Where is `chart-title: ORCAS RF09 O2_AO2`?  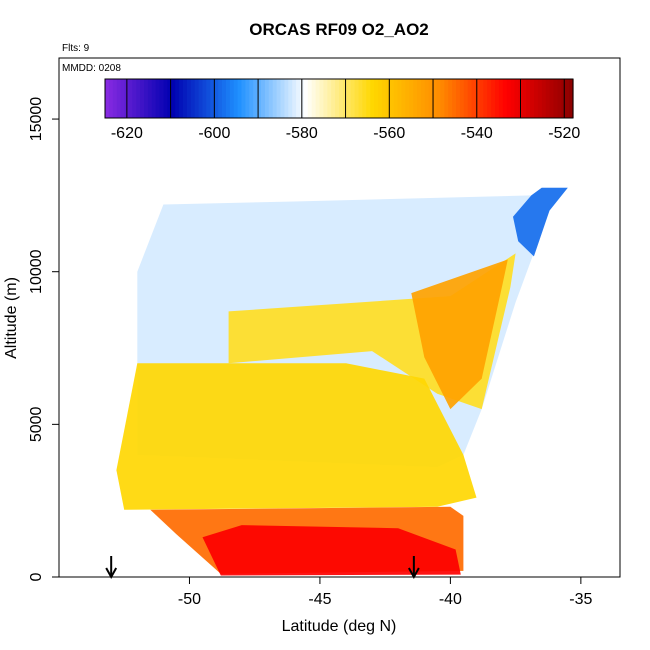 chart-title: ORCAS RF09 O2_AO2 is located at coordinates (339, 29).